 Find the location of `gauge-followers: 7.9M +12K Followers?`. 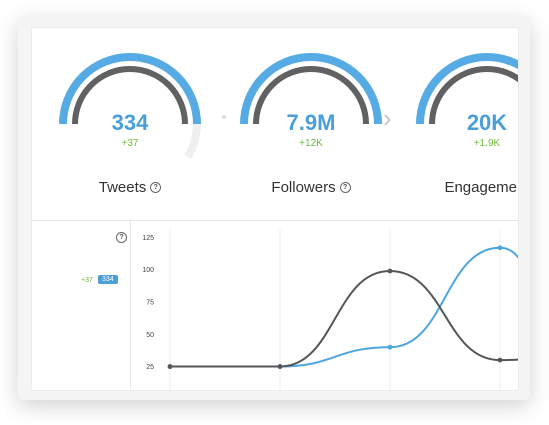

gauge-followers: 7.9M +12K Followers? is located at coordinates (311, 122).